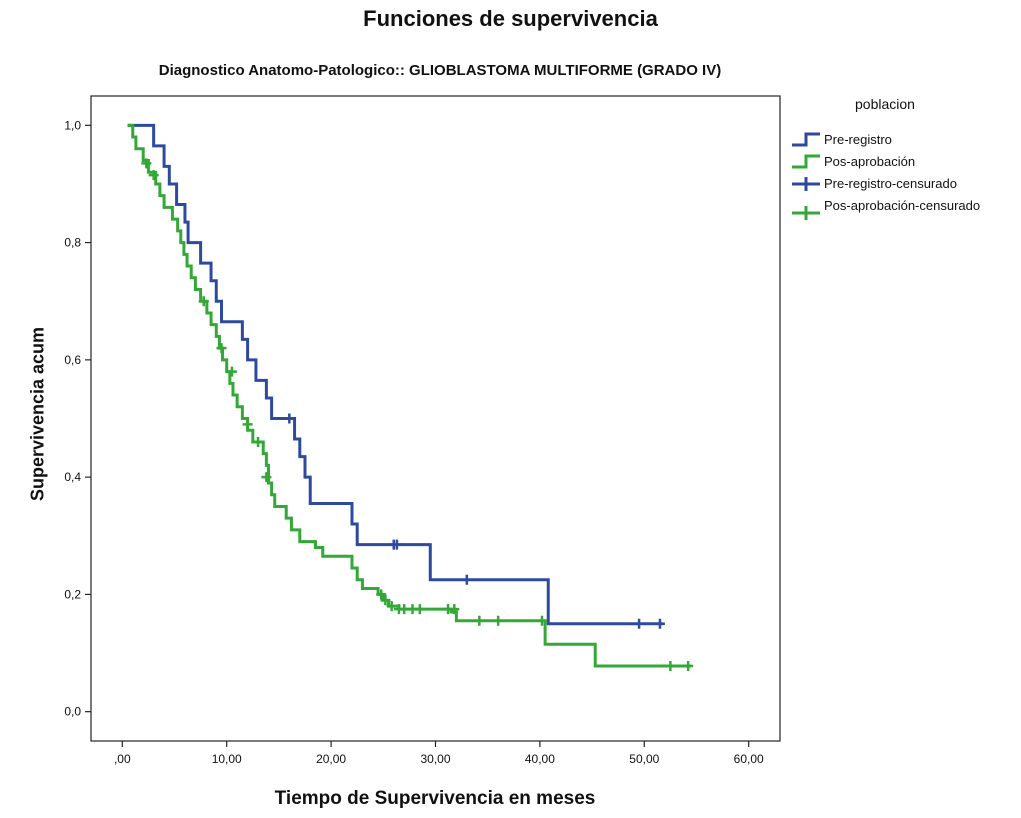  I want to click on legend-label: Pos-aprobación-censurado, so click(902, 205).